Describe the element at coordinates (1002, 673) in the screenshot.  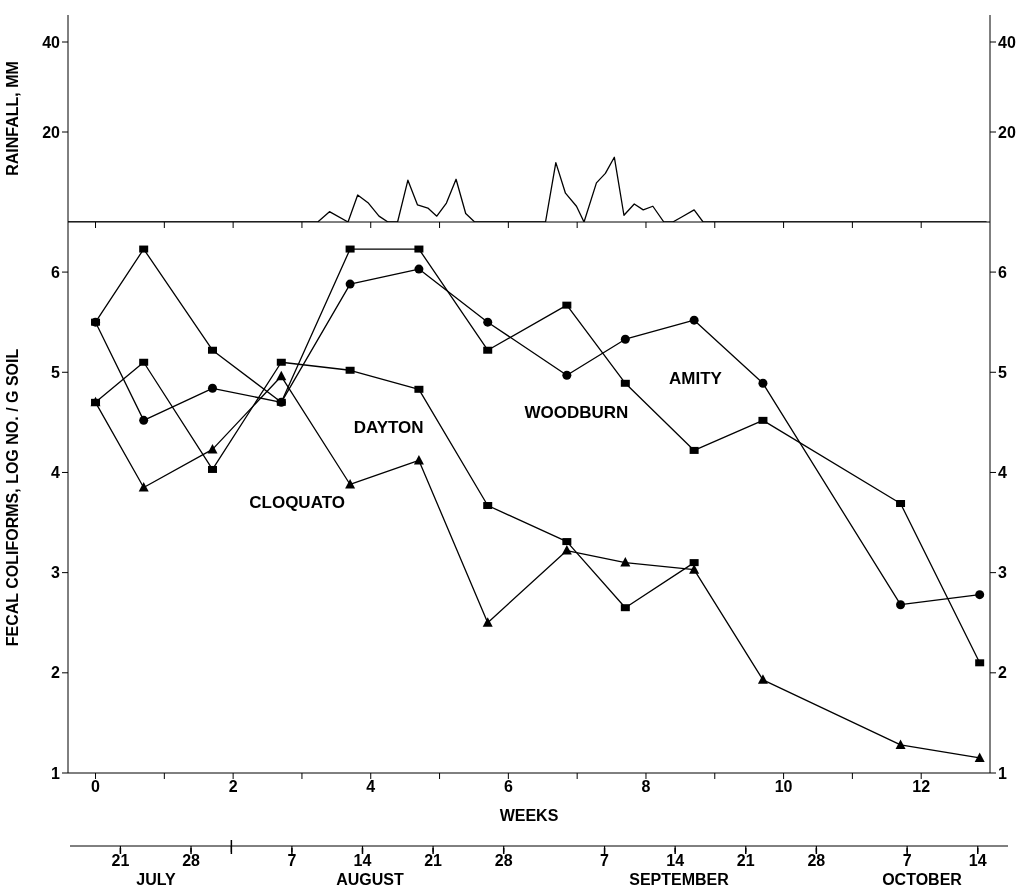
I see `y2-tick-label: 2` at that location.